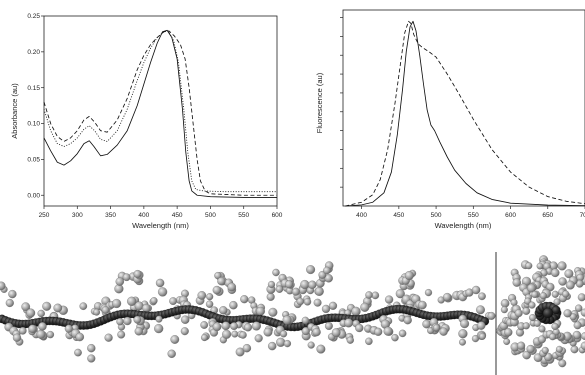 This screenshot has height=375, width=585. What do you see at coordinates (33, 52) in the screenshot?
I see `absorbance-y-tick-label: 0.20` at bounding box center [33, 52].